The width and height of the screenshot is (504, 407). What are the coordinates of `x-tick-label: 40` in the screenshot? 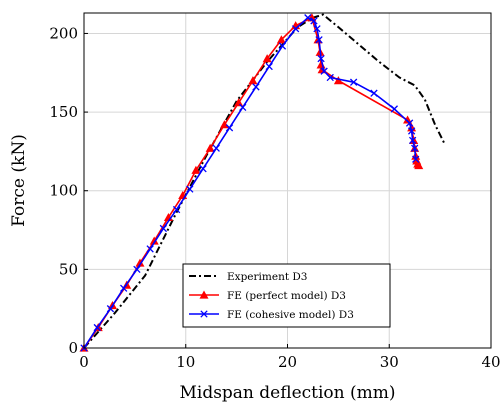 It's located at (490, 362).